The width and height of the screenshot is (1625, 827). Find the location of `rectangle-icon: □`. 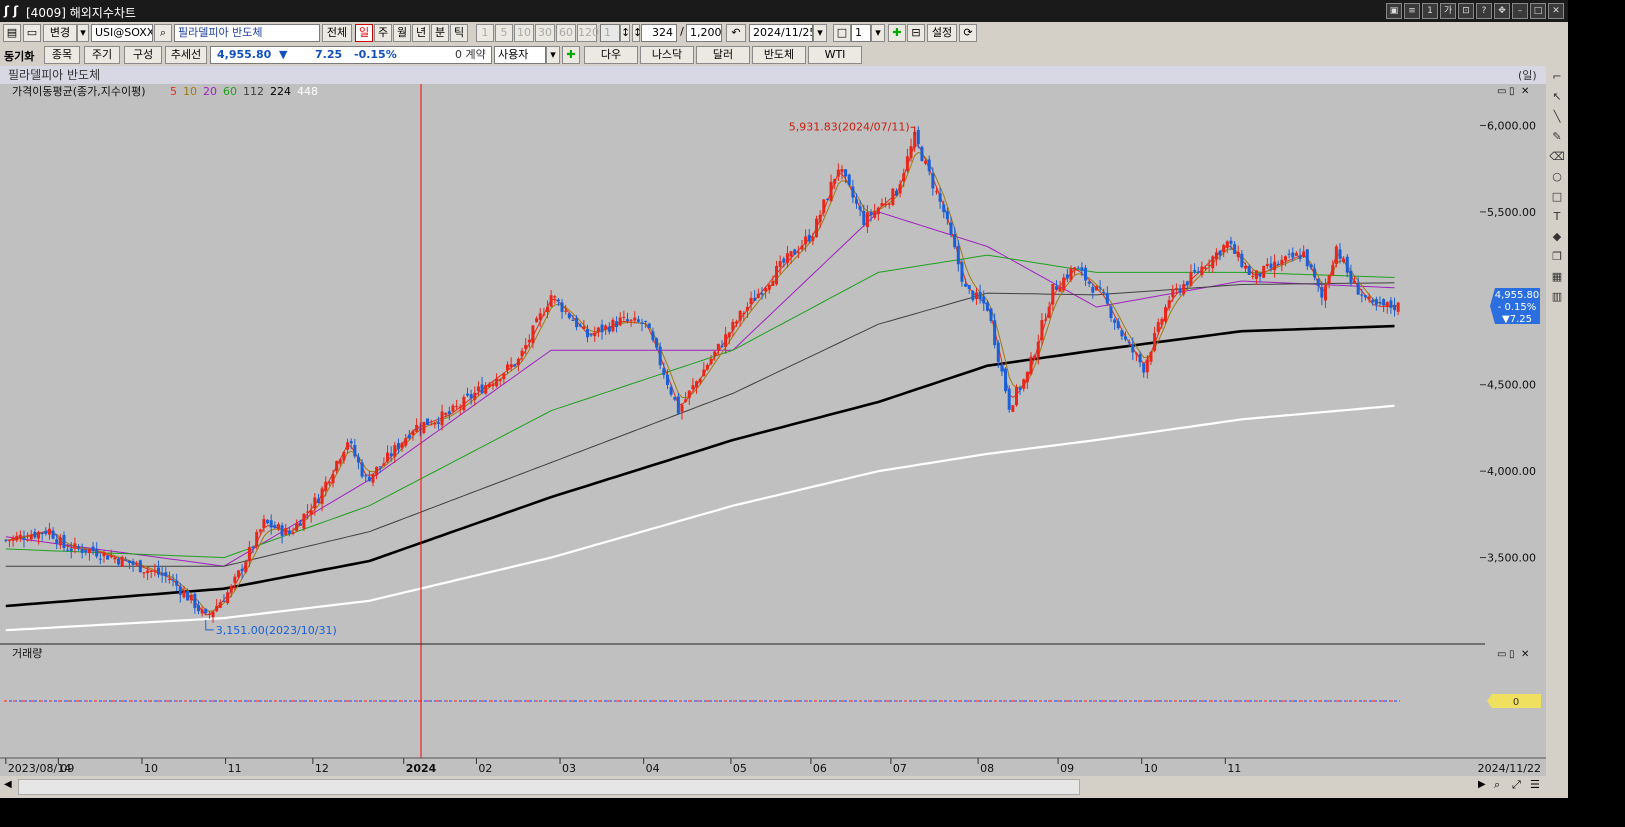

rectangle-icon: □ is located at coordinates (1557, 196).